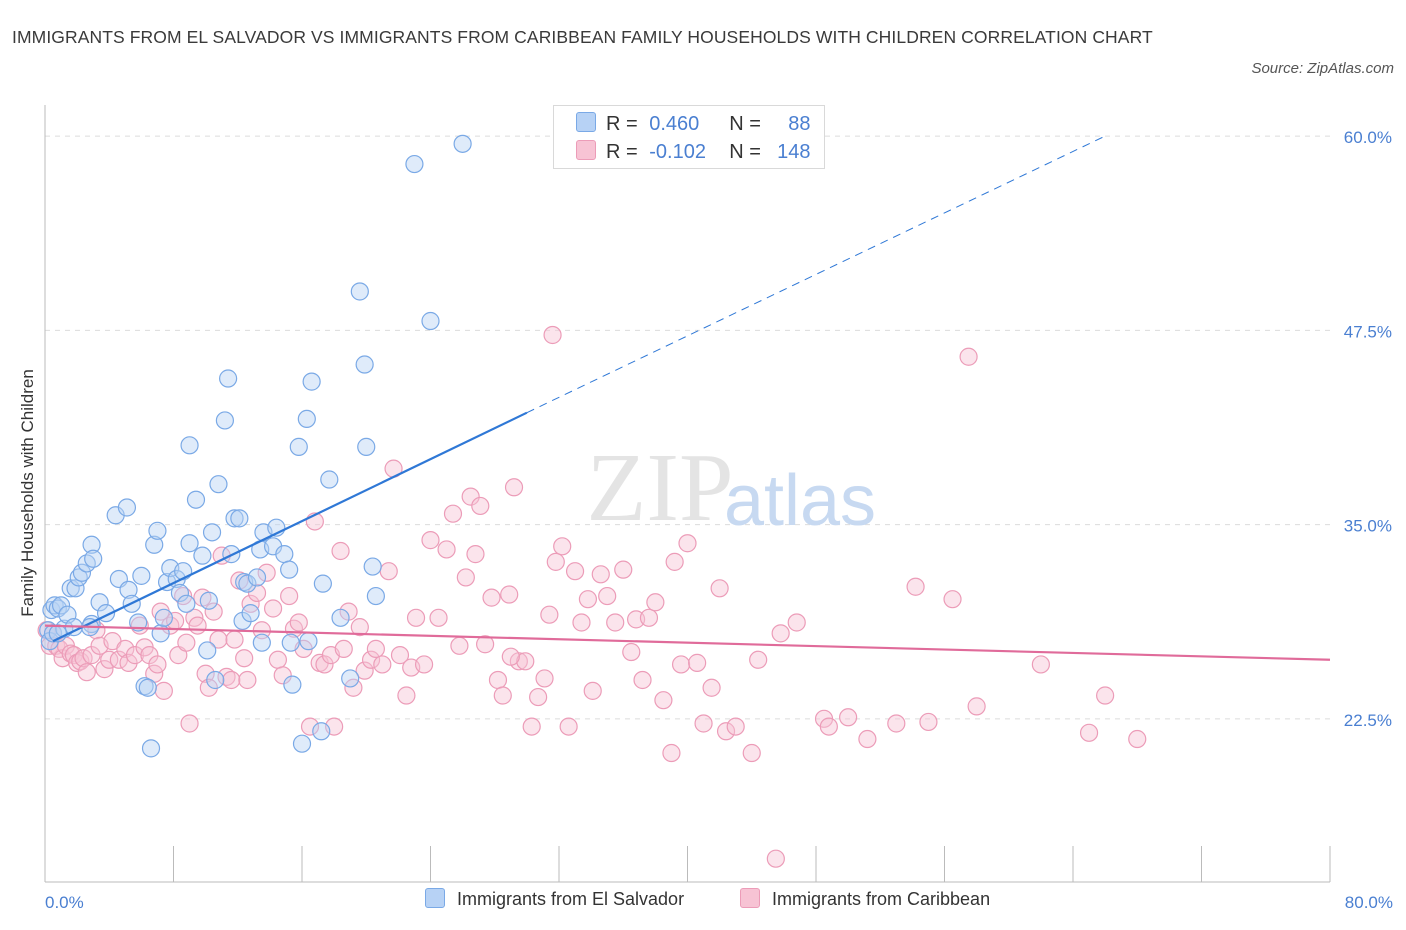 The height and width of the screenshot is (930, 1406). Describe the element at coordinates (687, 642) in the screenshot. I see `caribbean-trend-line` at that location.